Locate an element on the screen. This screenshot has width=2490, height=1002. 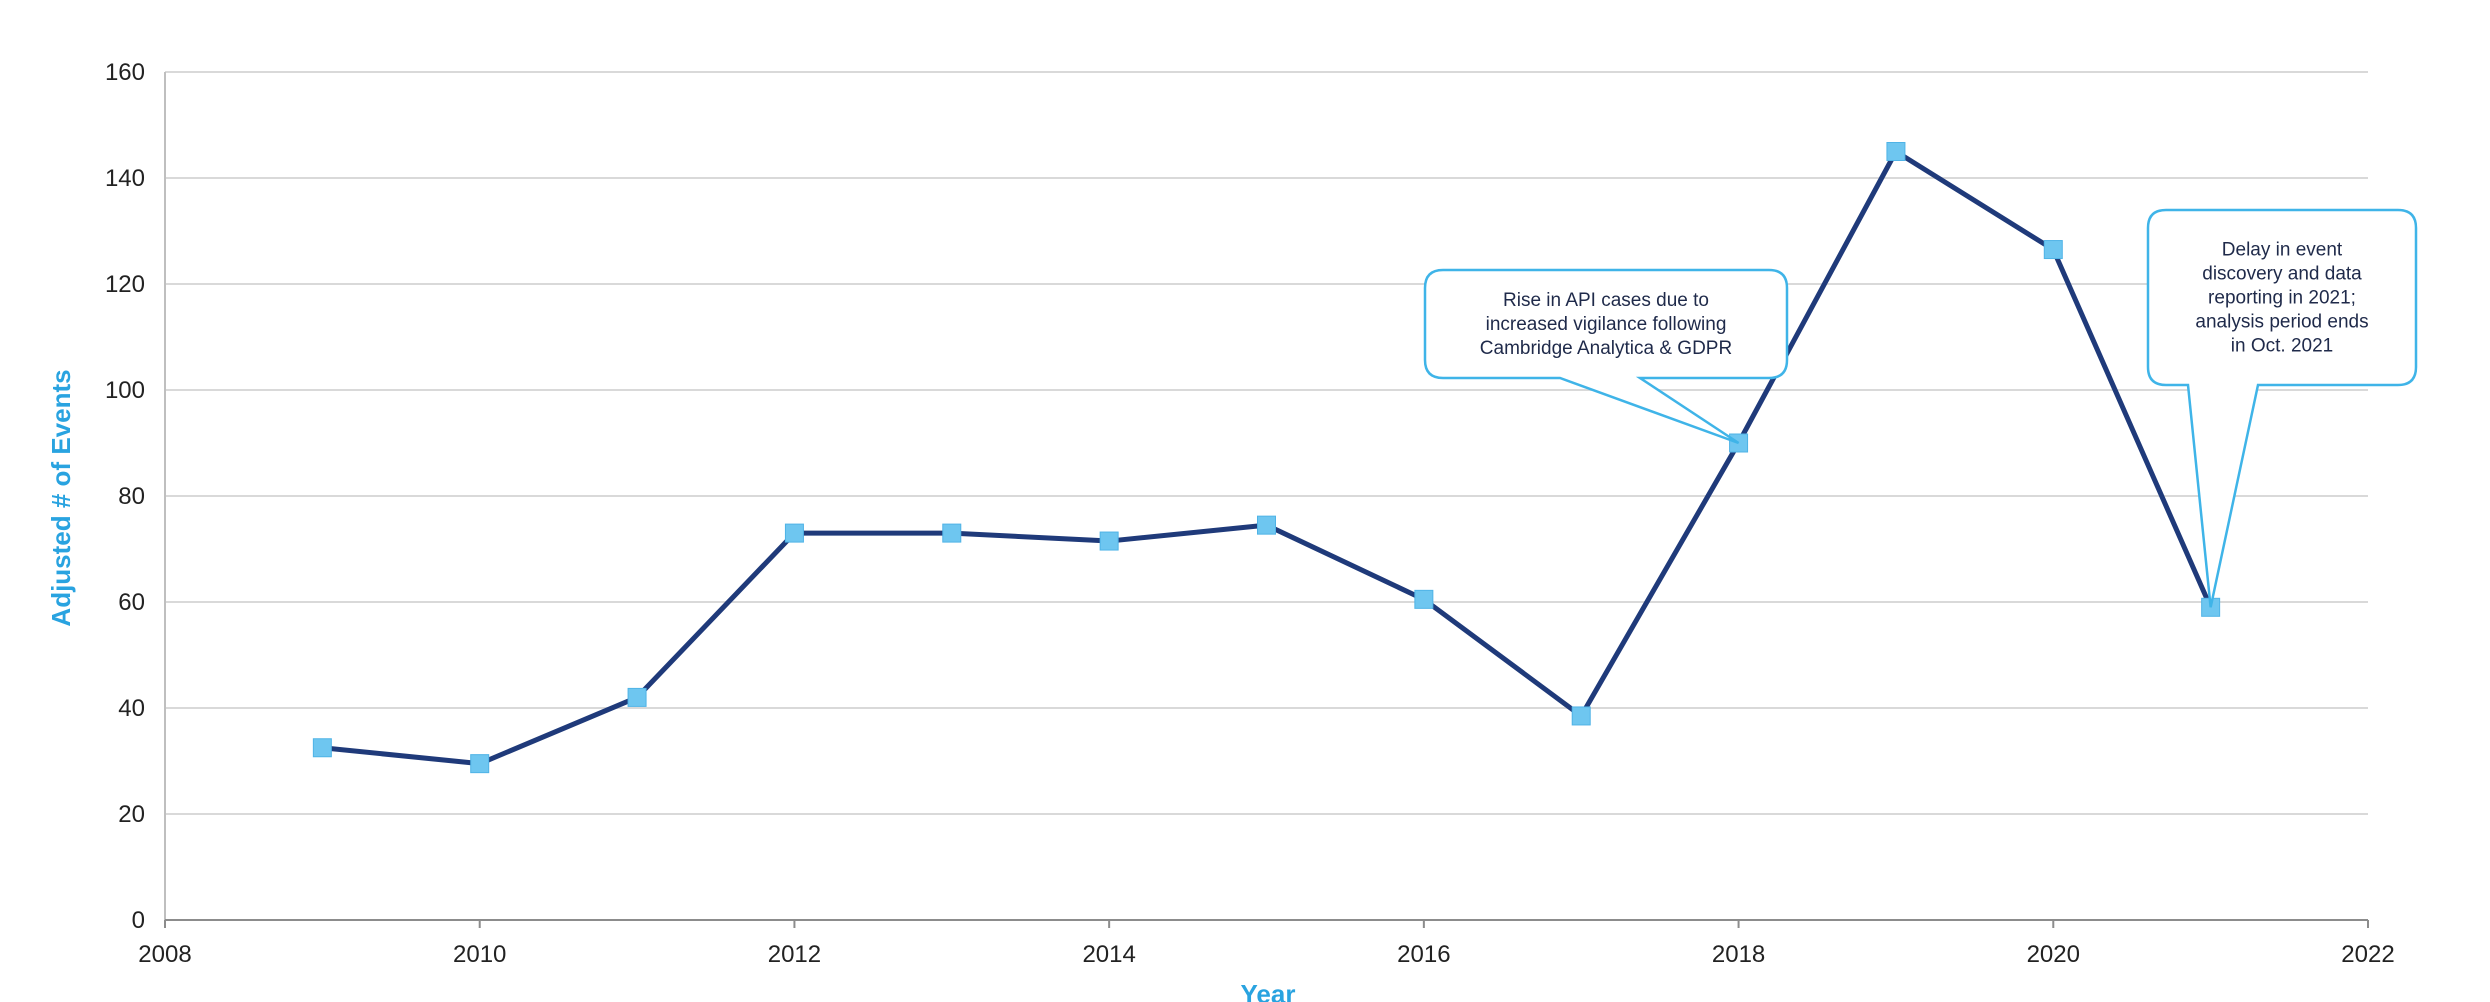
y-tick-label: 120 is located at coordinates (125, 284).